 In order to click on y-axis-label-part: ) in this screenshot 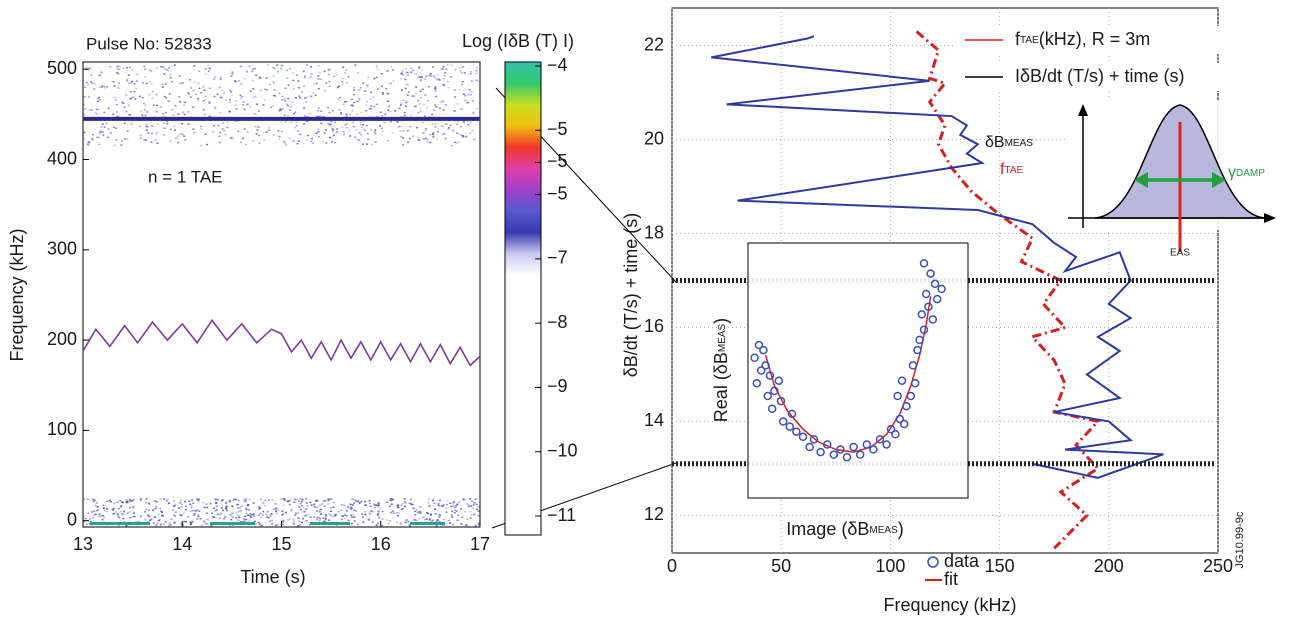, I will do `click(721, 321)`.